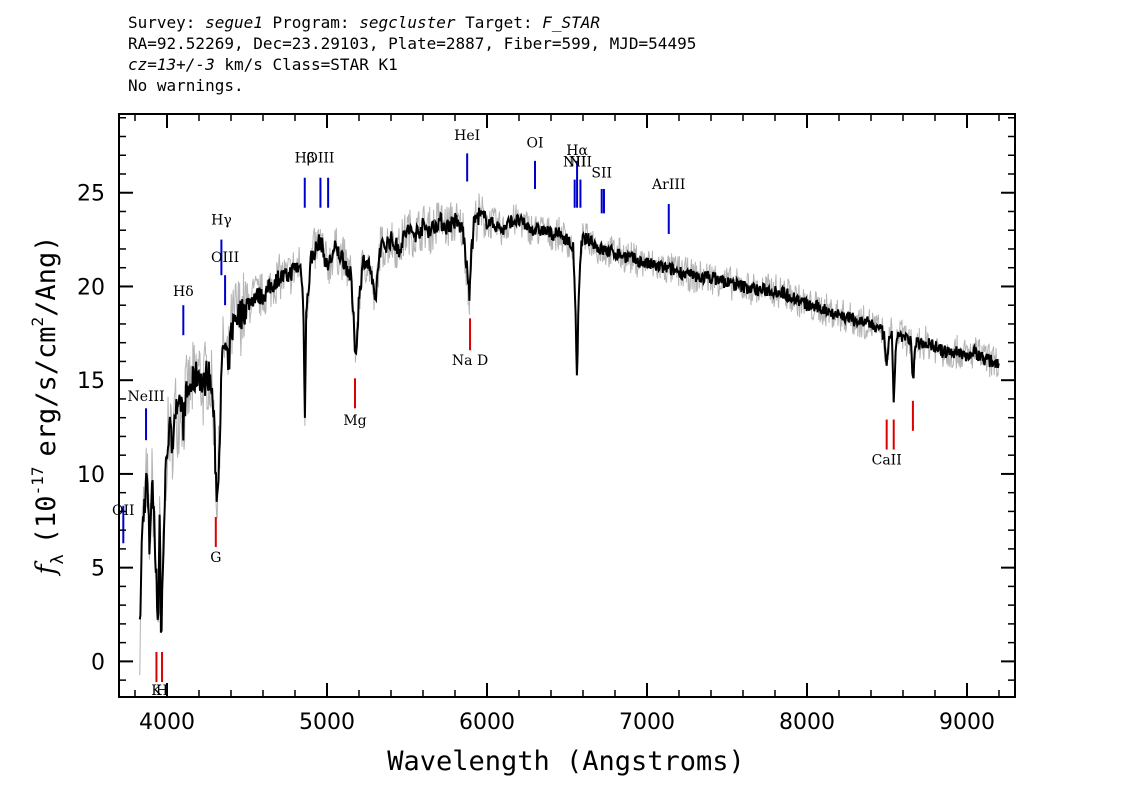 This screenshot has height=810, width=1134. What do you see at coordinates (470, 361) in the screenshot?
I see `absorption-line-label: Na D` at bounding box center [470, 361].